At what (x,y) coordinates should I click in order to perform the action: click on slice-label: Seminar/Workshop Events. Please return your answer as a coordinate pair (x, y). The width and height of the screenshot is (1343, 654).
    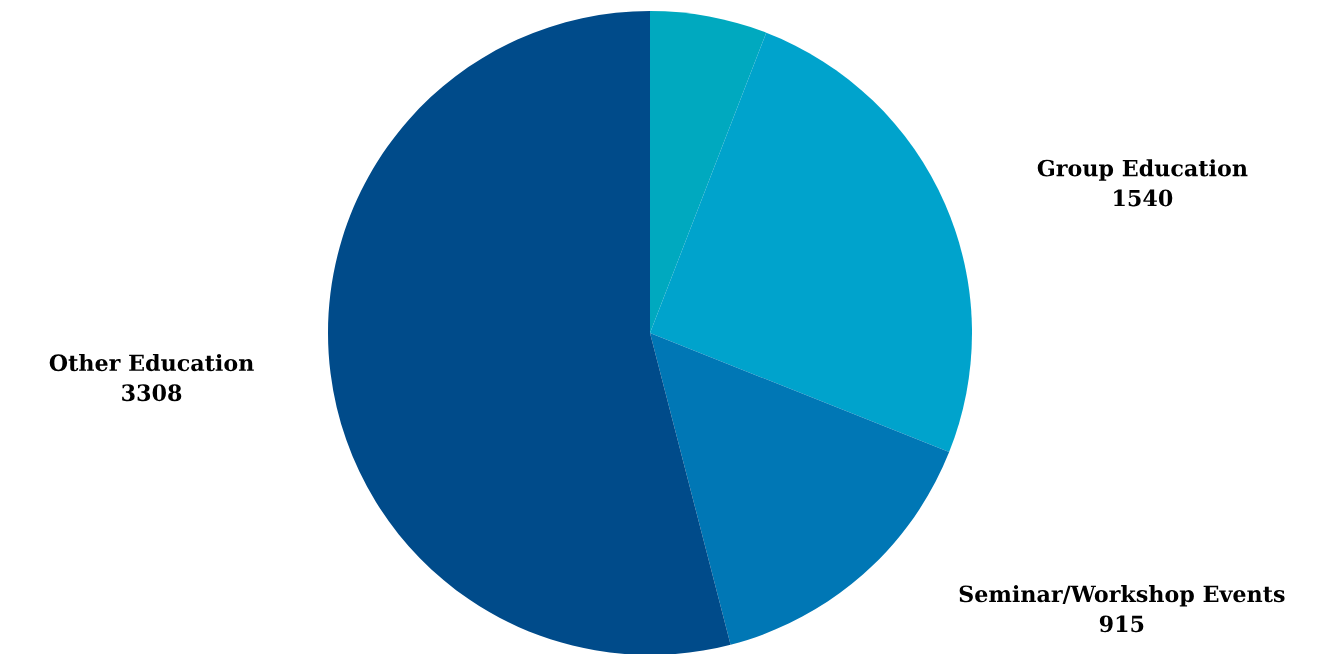
    Looking at the image, I should click on (1122, 596).